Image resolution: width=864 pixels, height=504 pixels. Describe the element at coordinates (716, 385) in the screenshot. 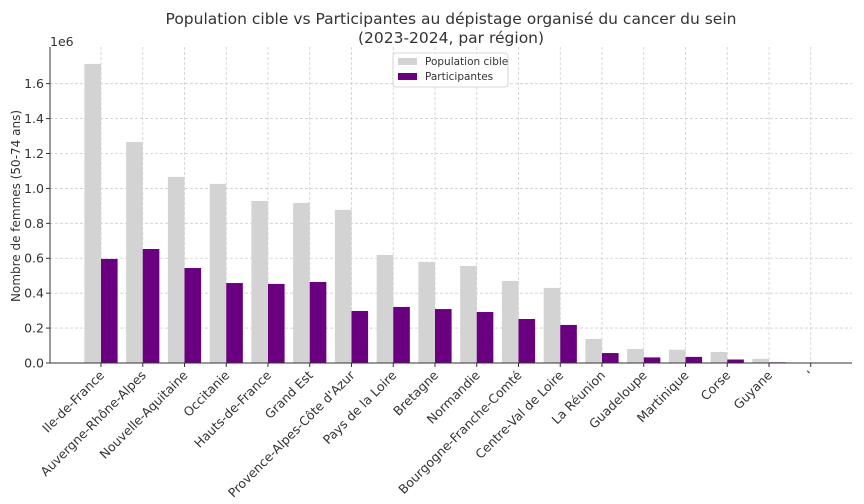

I see `x-tick-label: Corse` at that location.